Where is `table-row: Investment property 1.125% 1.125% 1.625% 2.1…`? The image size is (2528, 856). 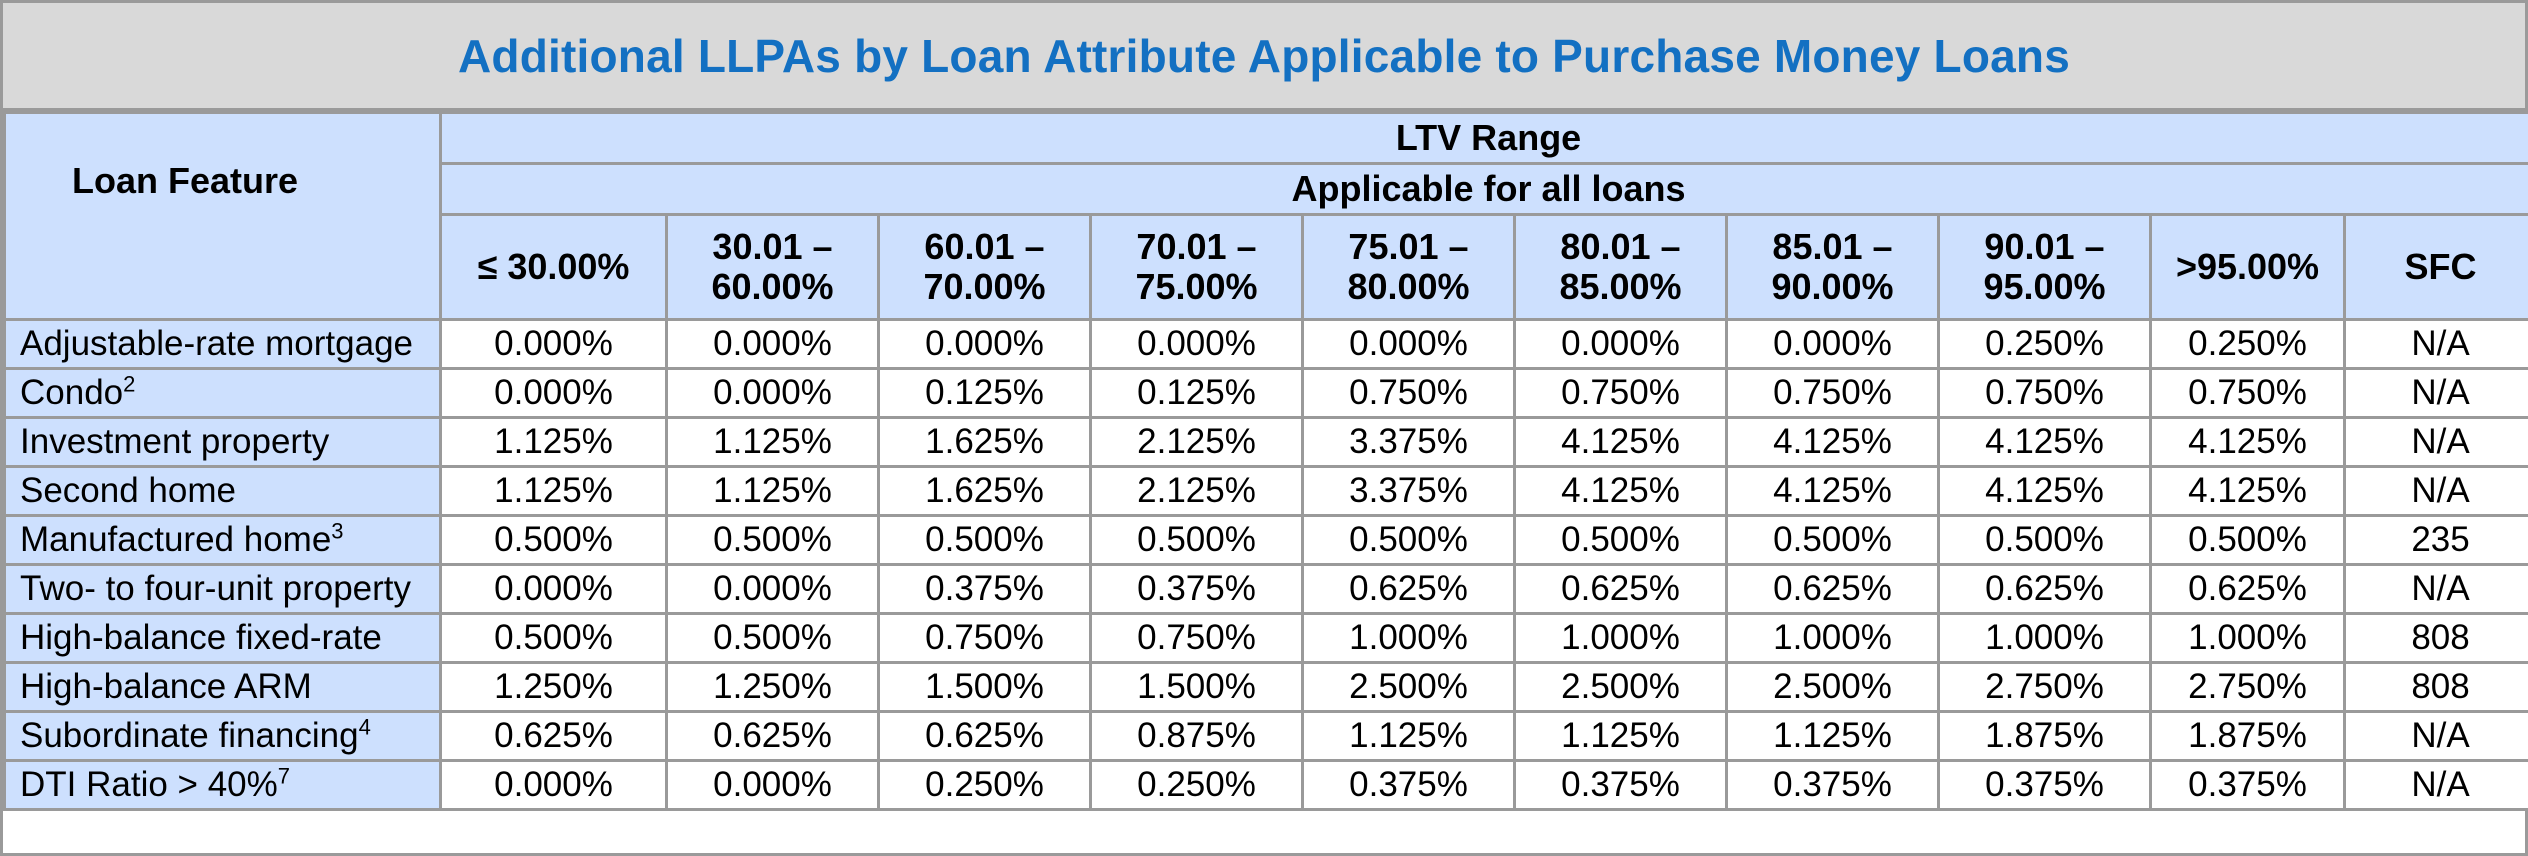
table-row: Investment property 1.125% 1.125% 1.625% 2.1… is located at coordinates (1265, 442).